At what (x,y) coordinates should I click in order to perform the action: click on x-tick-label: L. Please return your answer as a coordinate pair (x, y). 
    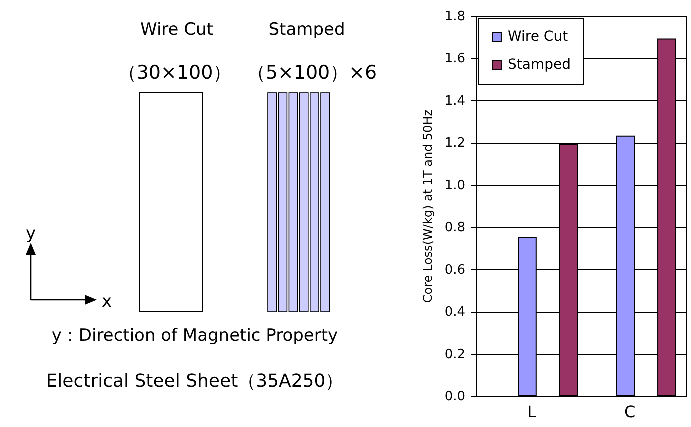
    Looking at the image, I should click on (531, 412).